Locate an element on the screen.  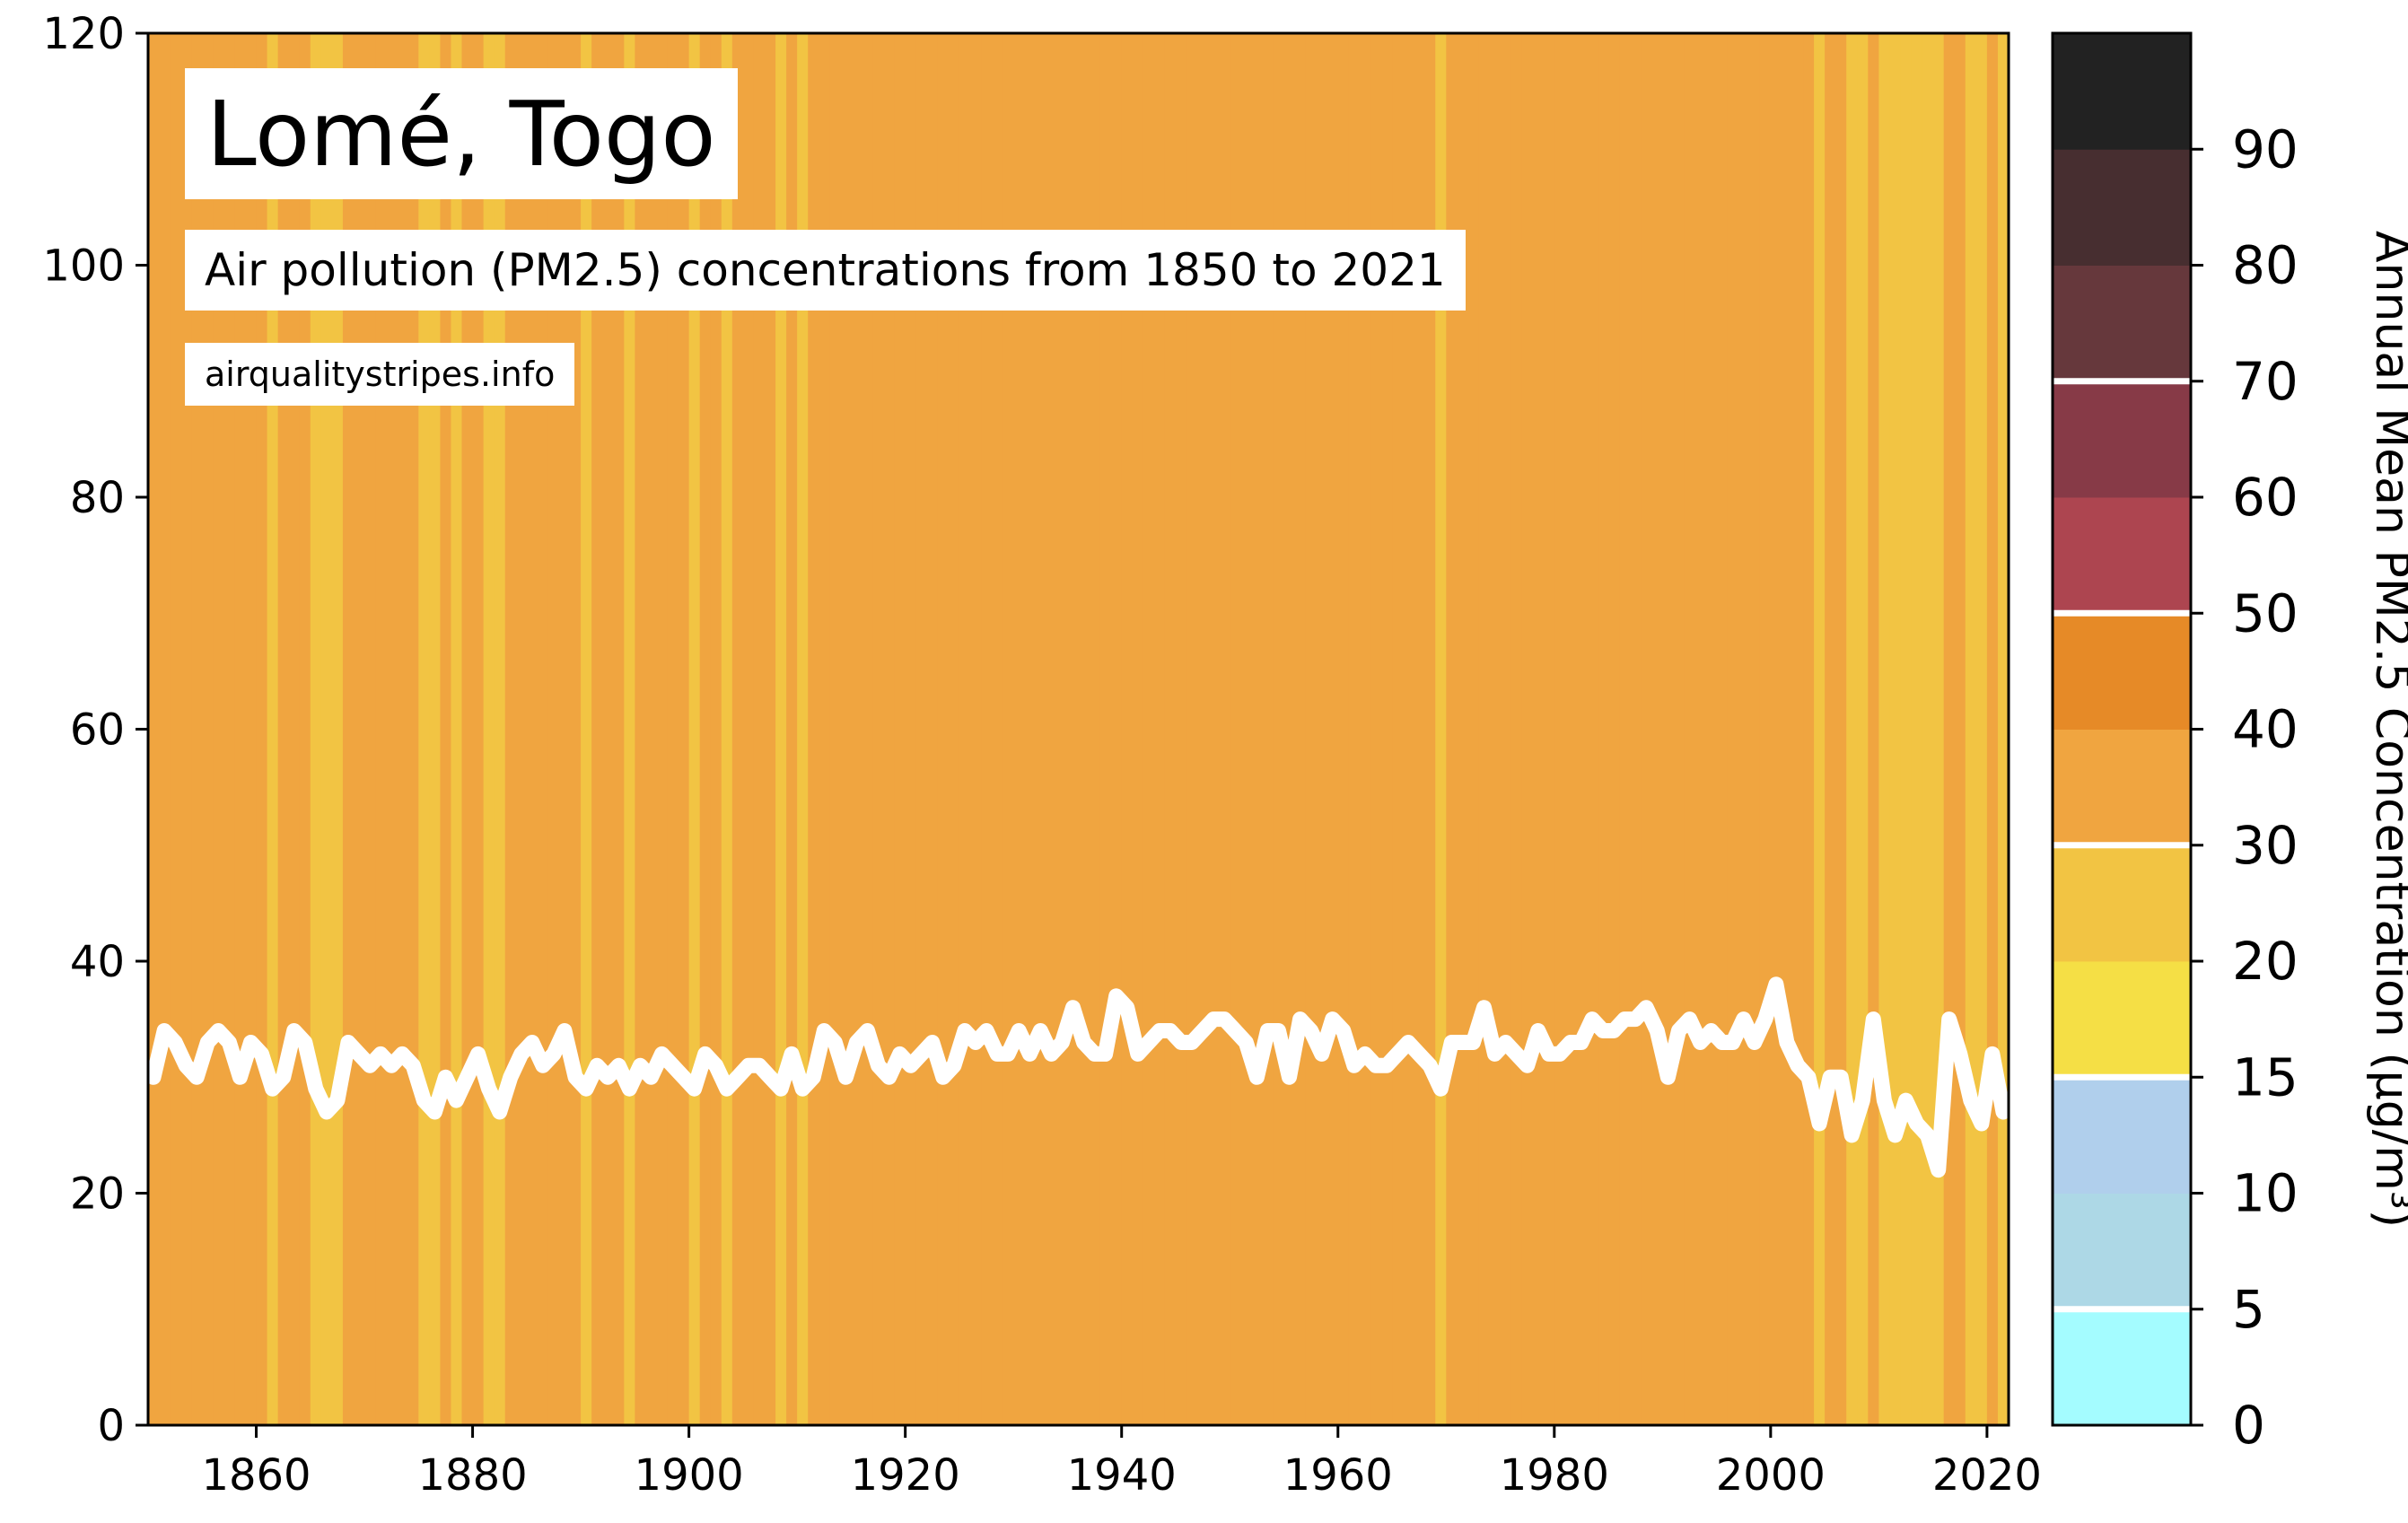
stripe-2000 is located at coordinates (1776, 729).